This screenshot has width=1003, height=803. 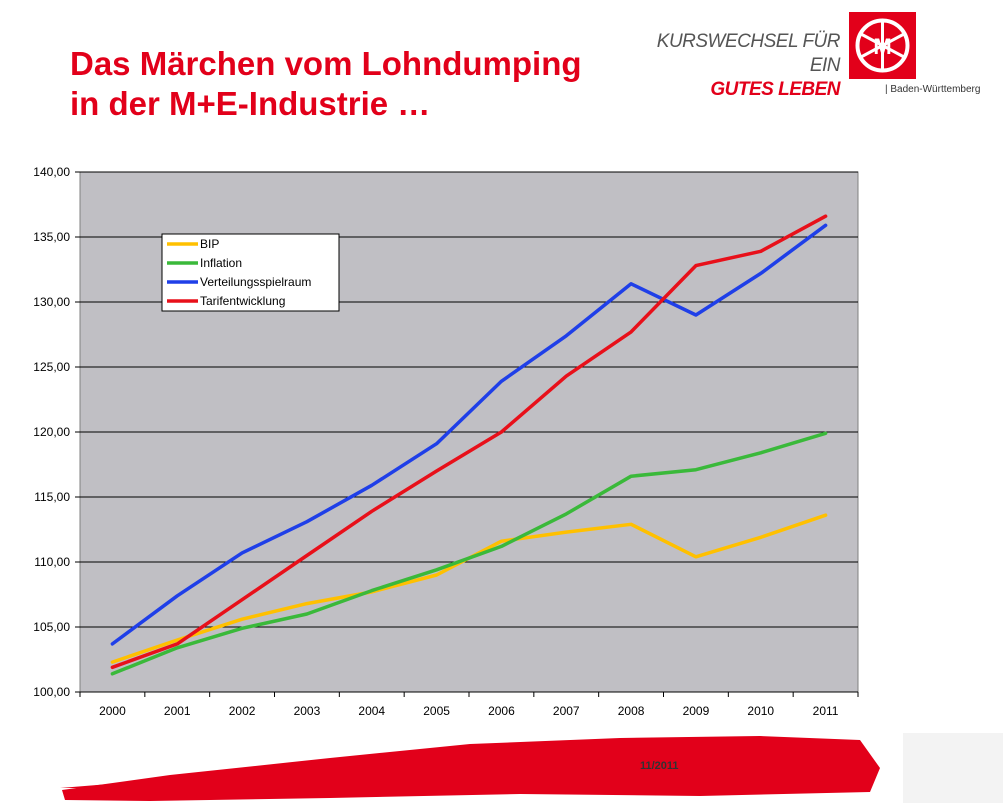 What do you see at coordinates (748, 53) in the screenshot?
I see `slogan-line-1: KURSWECHSEL FÜR EIN` at bounding box center [748, 53].